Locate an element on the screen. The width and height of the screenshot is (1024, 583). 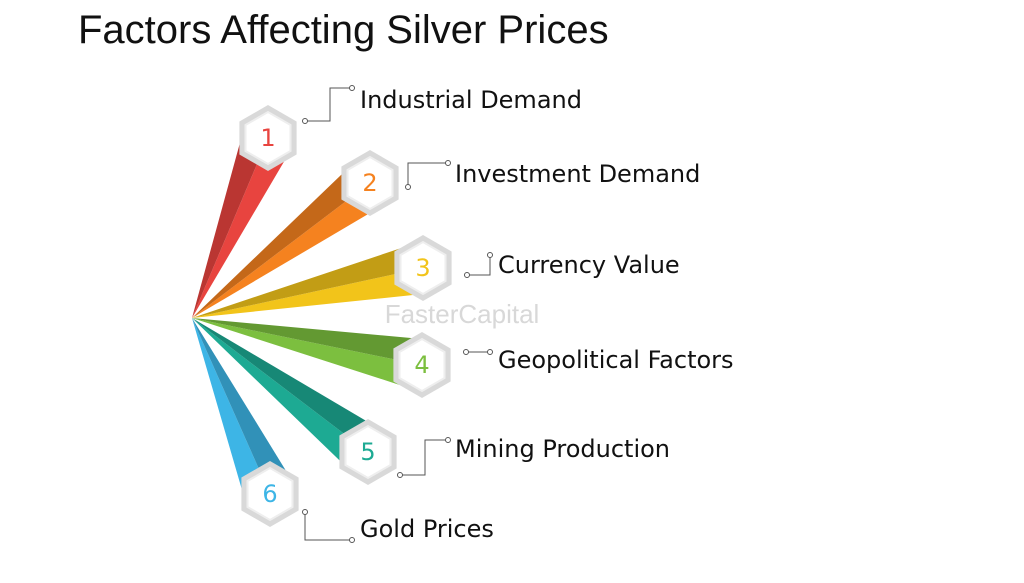
item-label: Investment Demand is located at coordinates (577, 174).